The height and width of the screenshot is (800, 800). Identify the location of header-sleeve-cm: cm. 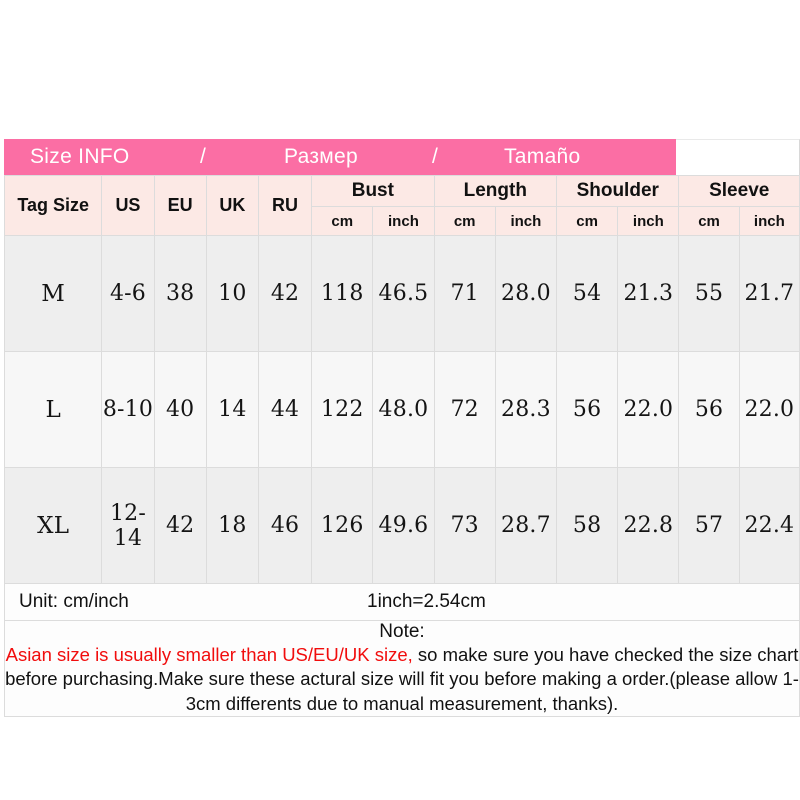
(709, 221).